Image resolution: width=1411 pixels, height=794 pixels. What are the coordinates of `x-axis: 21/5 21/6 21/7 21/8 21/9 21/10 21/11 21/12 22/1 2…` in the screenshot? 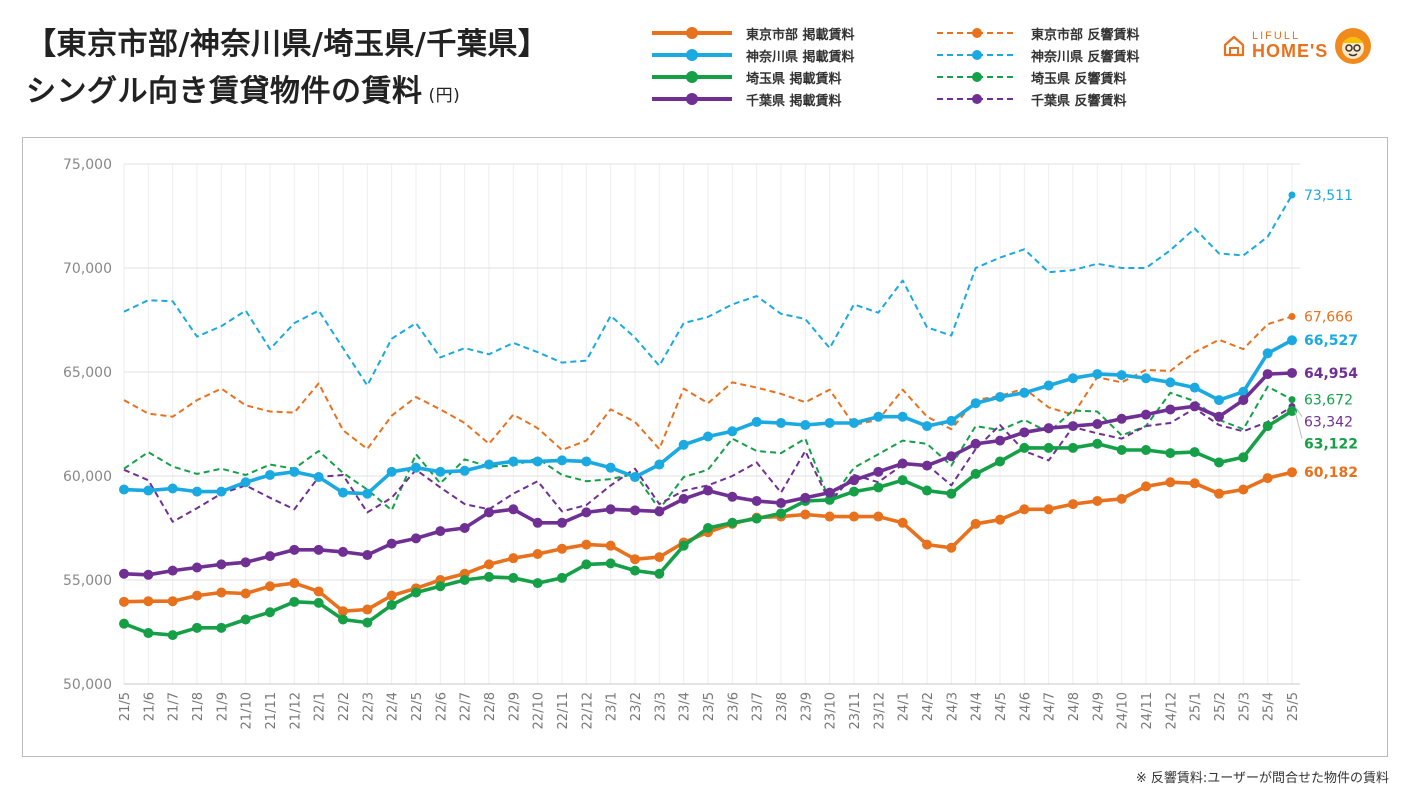 It's located at (709, 710).